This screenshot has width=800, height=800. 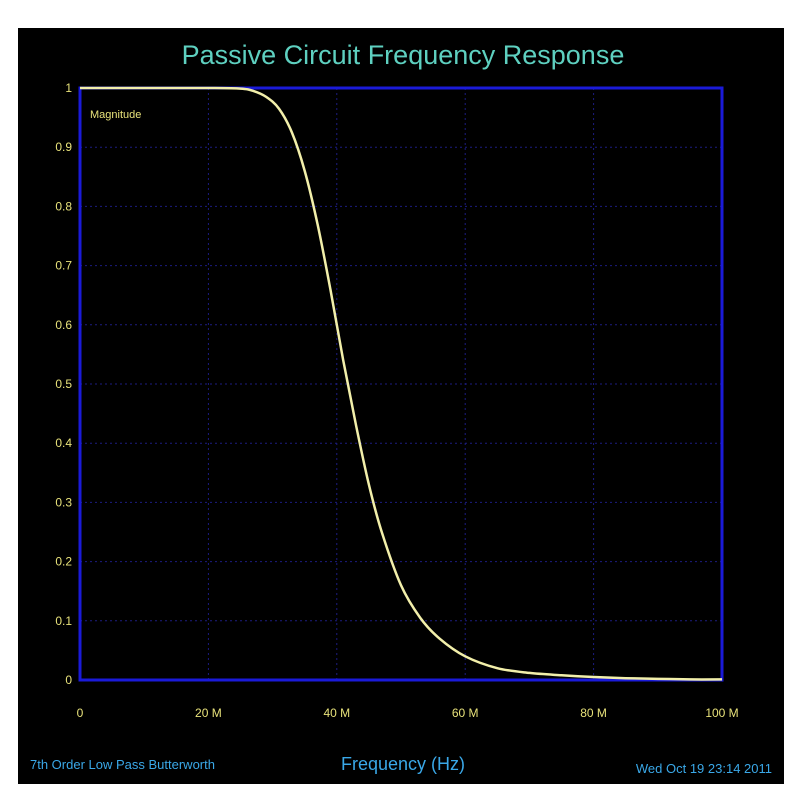 What do you see at coordinates (336, 713) in the screenshot?
I see `x-tick-label: 40 M` at bounding box center [336, 713].